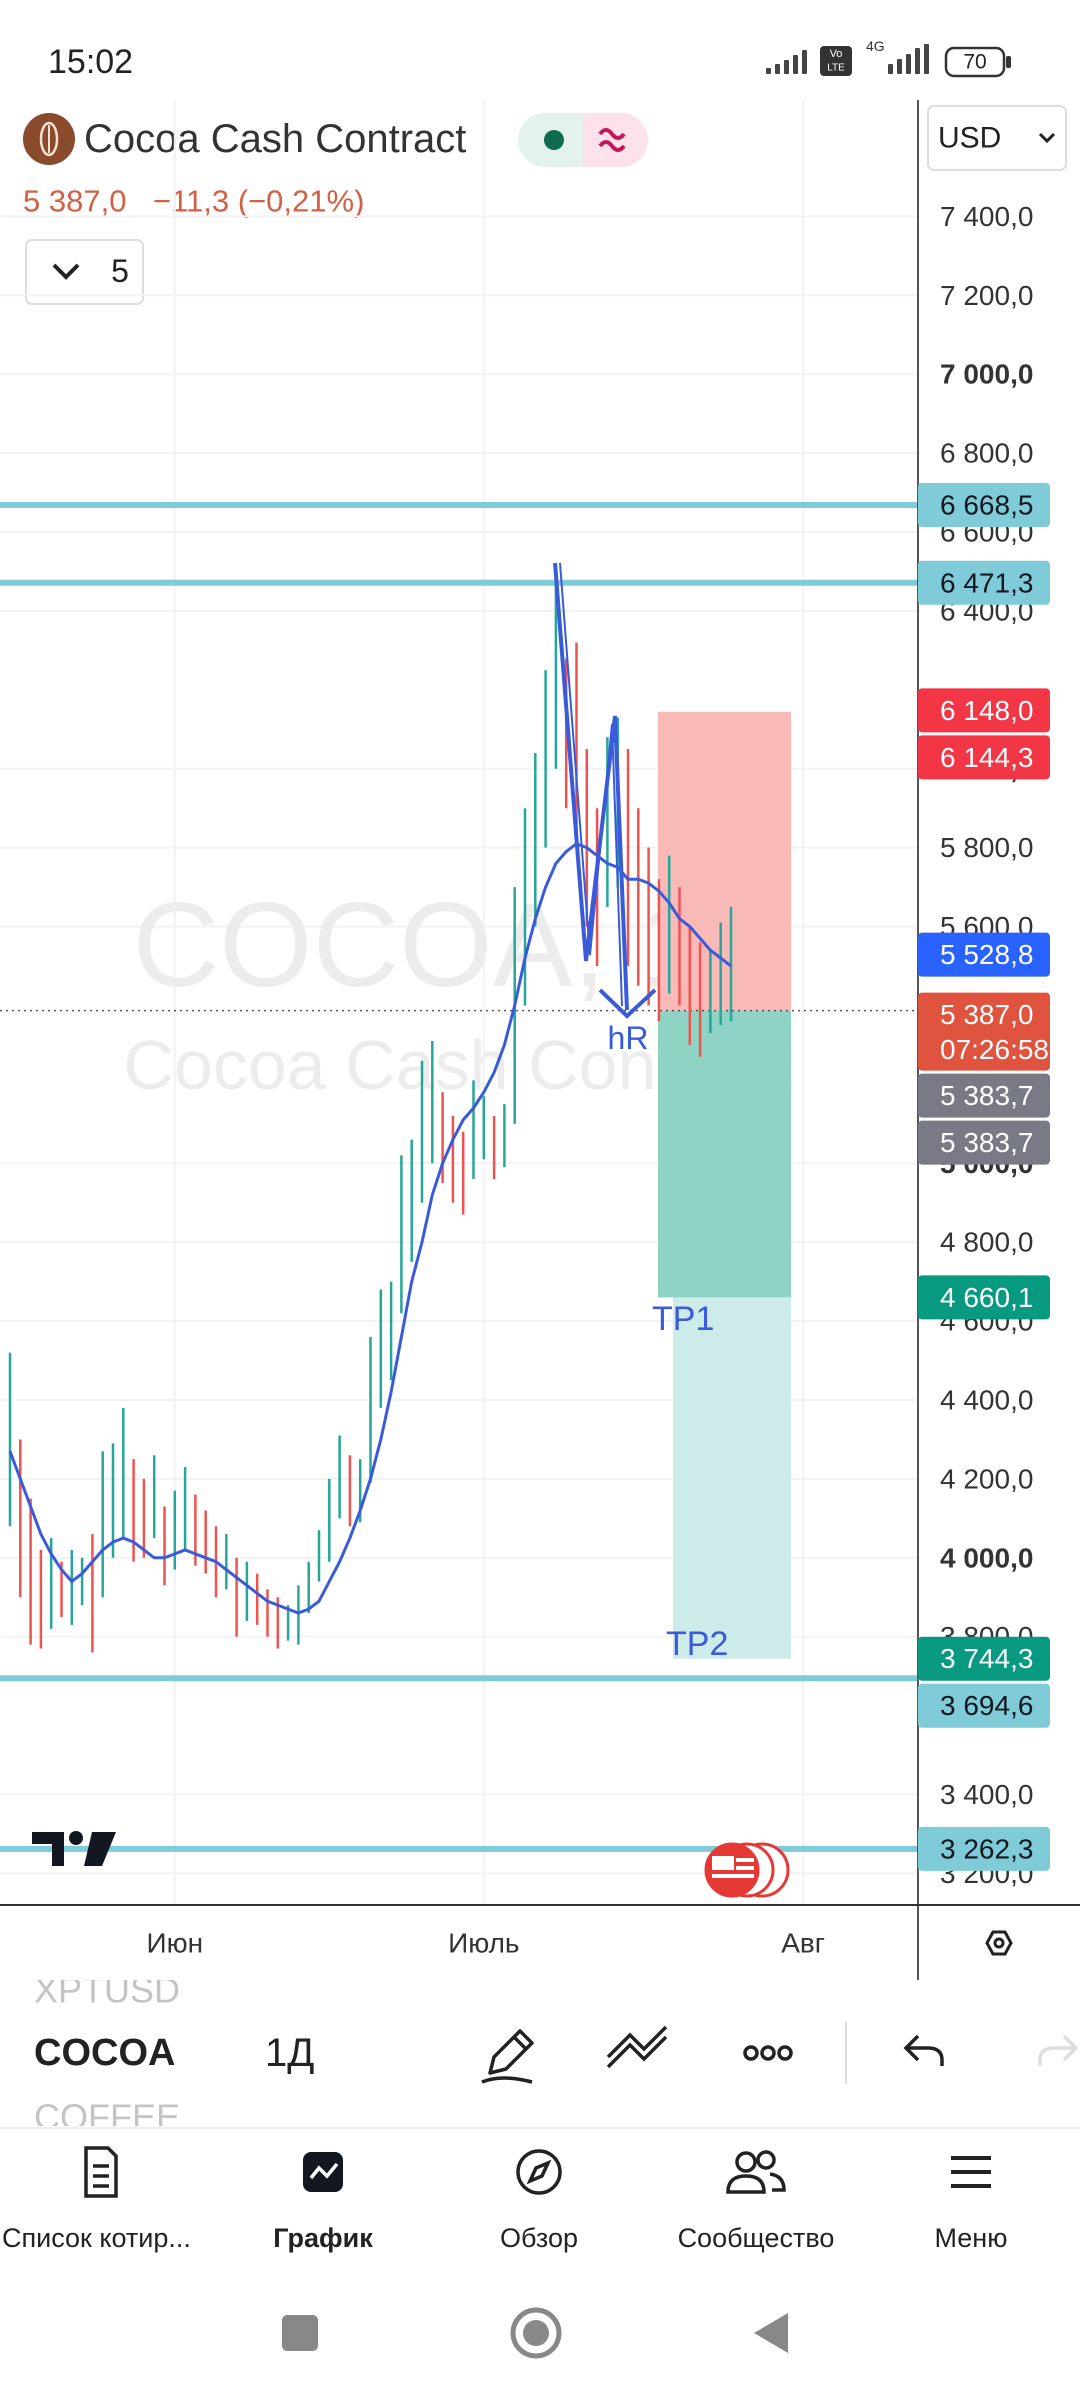 This screenshot has height=2400, width=1080. I want to click on explore-icon, so click(539, 2172).